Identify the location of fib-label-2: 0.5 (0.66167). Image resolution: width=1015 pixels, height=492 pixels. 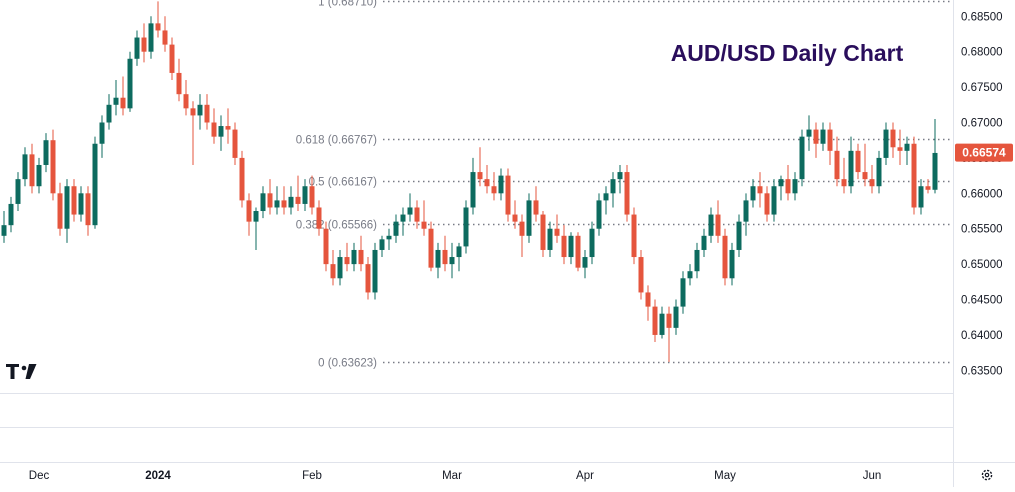
(343, 183).